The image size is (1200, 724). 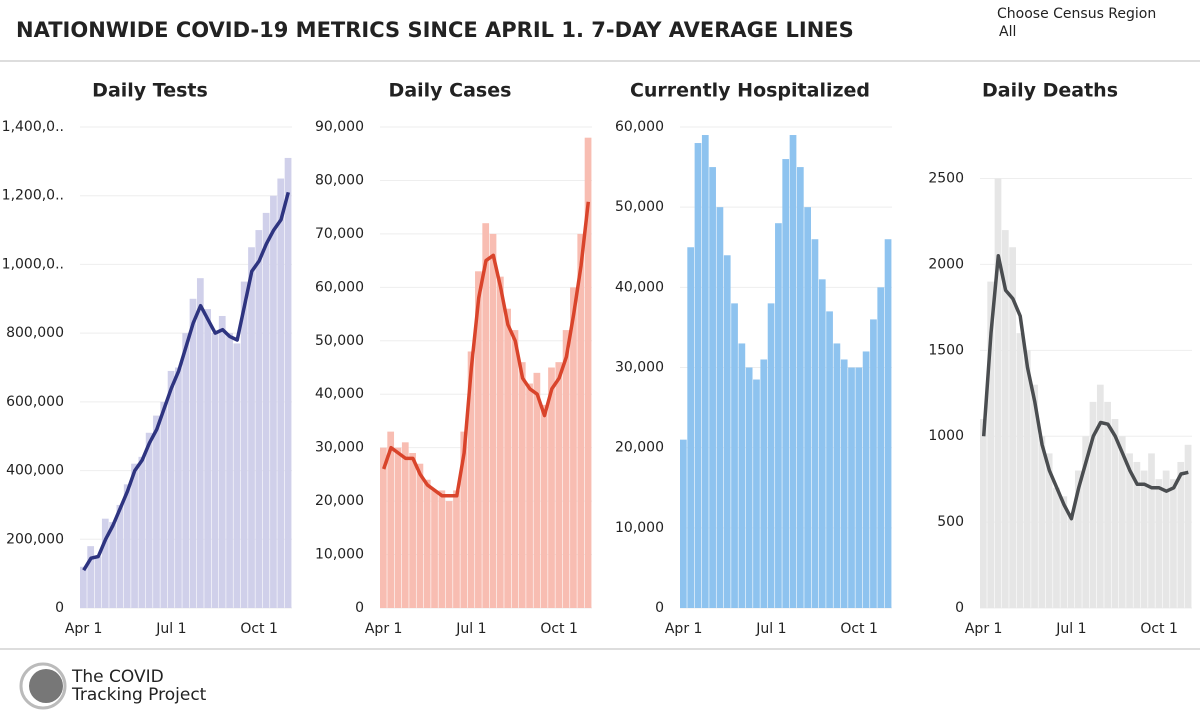 What do you see at coordinates (1085, 387) in the screenshot?
I see `avg-line` at bounding box center [1085, 387].